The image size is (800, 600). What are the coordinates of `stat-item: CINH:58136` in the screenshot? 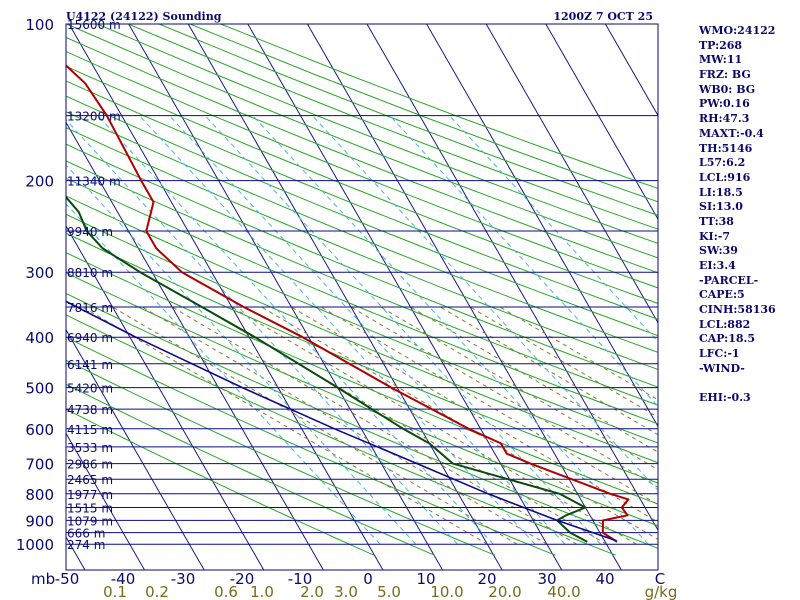 It's located at (737, 310).